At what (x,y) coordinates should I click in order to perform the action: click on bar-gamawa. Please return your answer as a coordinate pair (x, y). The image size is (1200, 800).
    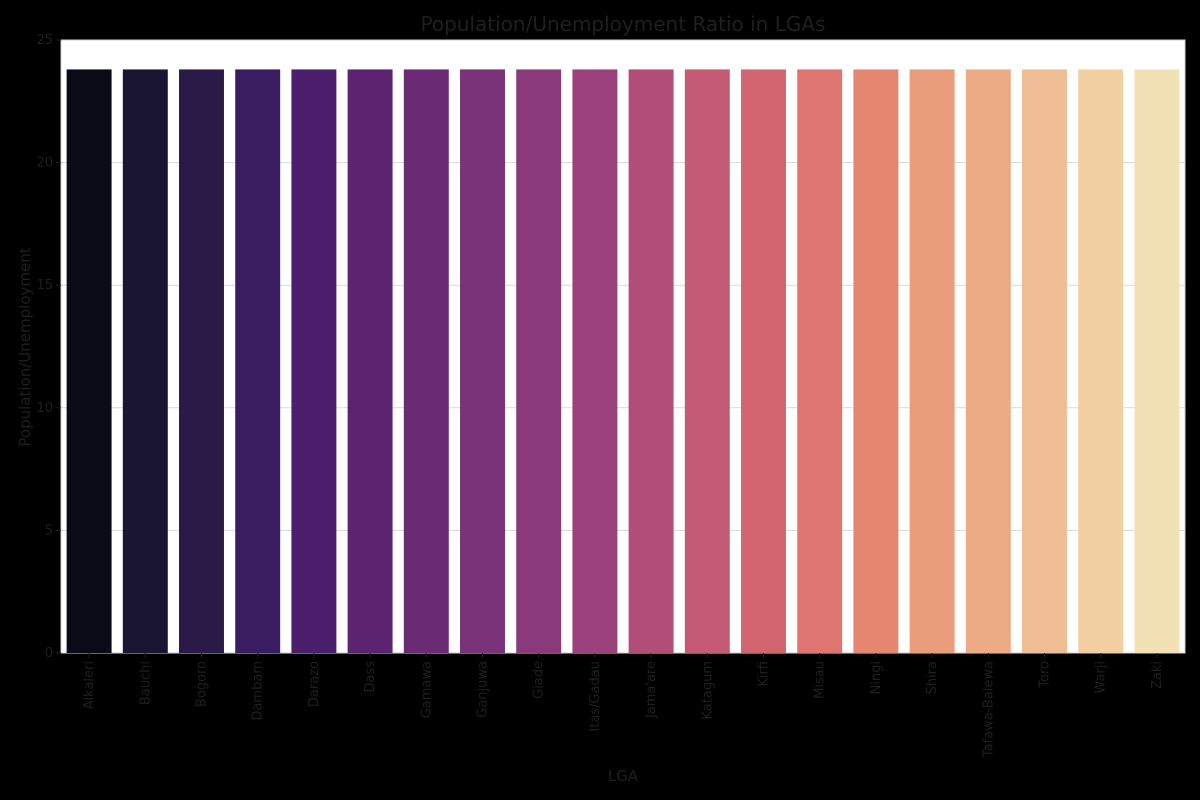
    Looking at the image, I should click on (426, 361).